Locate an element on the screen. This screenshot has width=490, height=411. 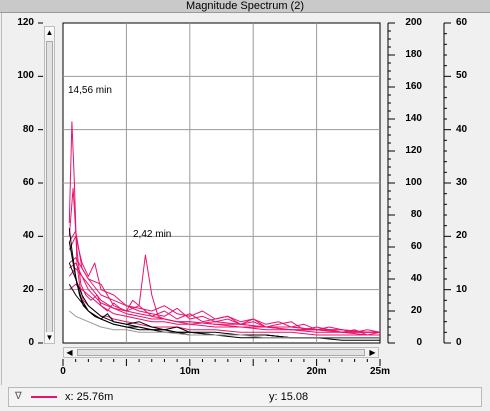
window-titlebar: Magnitude Spectrum (2) is located at coordinates (245, 6).